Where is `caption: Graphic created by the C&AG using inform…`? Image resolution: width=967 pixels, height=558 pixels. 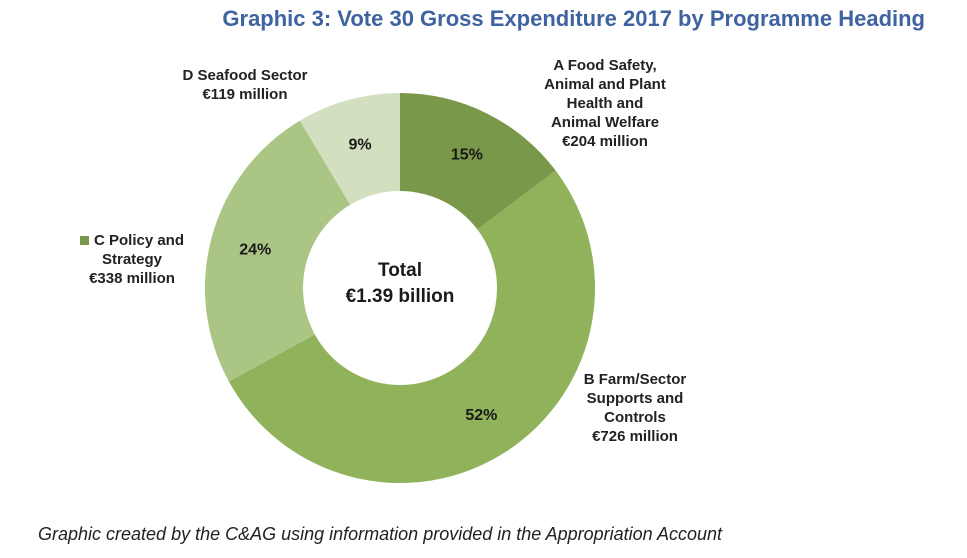 caption: Graphic created by the C&AG using inform… is located at coordinates (380, 534).